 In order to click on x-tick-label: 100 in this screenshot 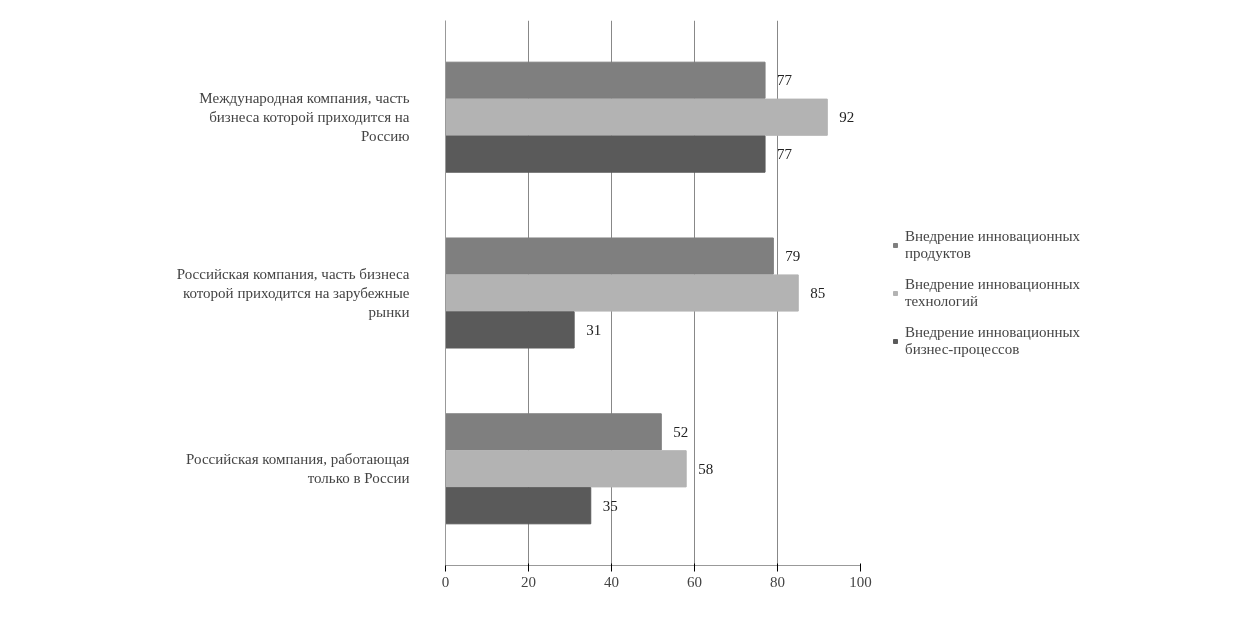, I will do `click(860, 581)`.